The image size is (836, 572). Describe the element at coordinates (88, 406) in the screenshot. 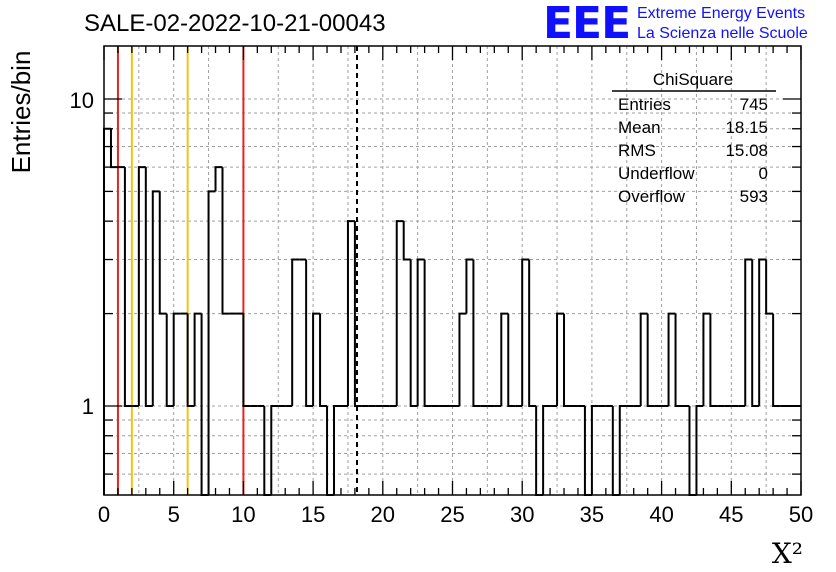

I see `y-tick-label-1: 1` at that location.